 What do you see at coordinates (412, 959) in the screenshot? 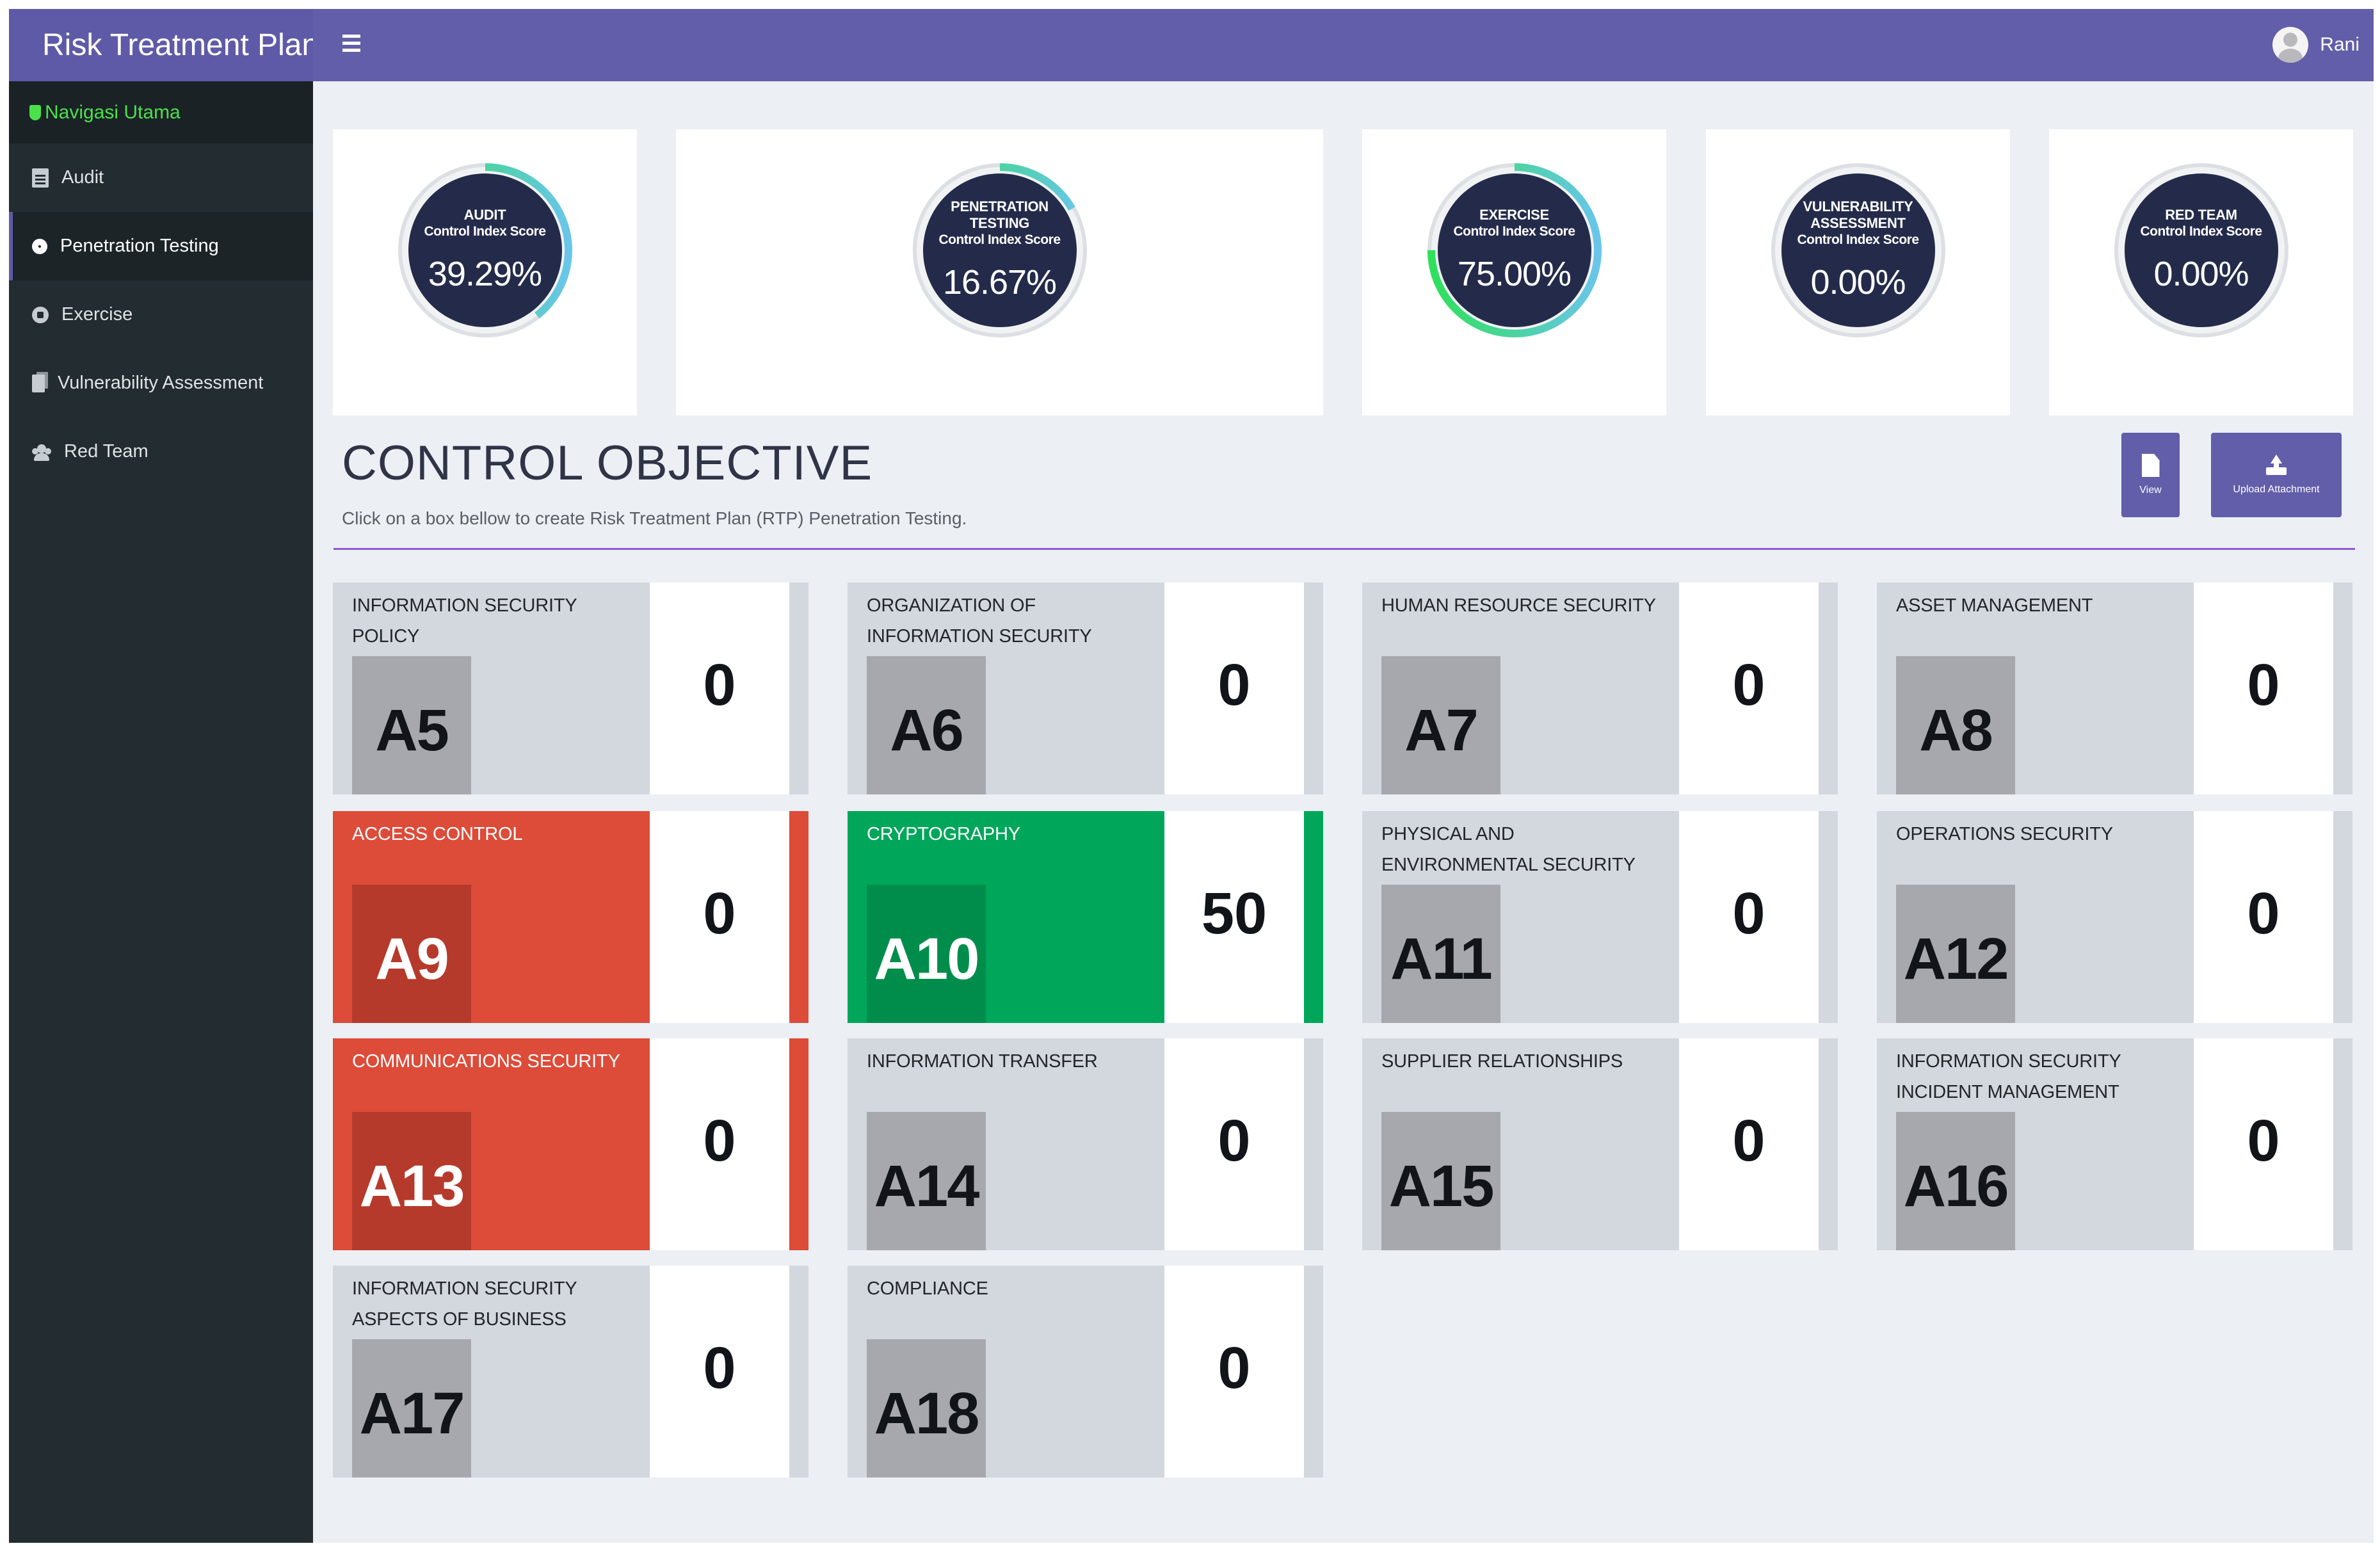
I see `tile-code: A9` at bounding box center [412, 959].